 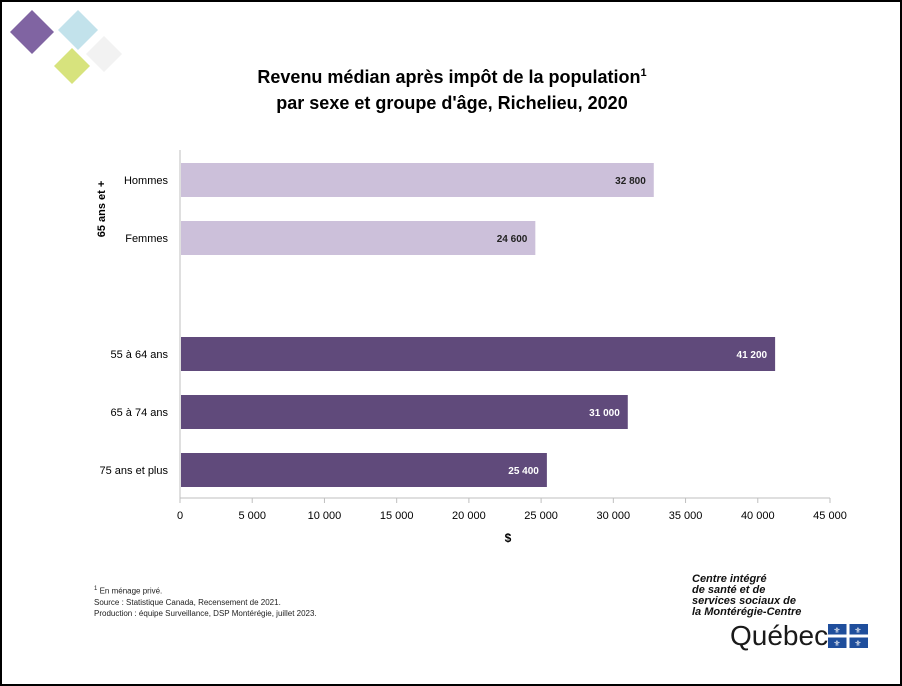 I want to click on x-tick-label: 35 000, so click(x=686, y=516).